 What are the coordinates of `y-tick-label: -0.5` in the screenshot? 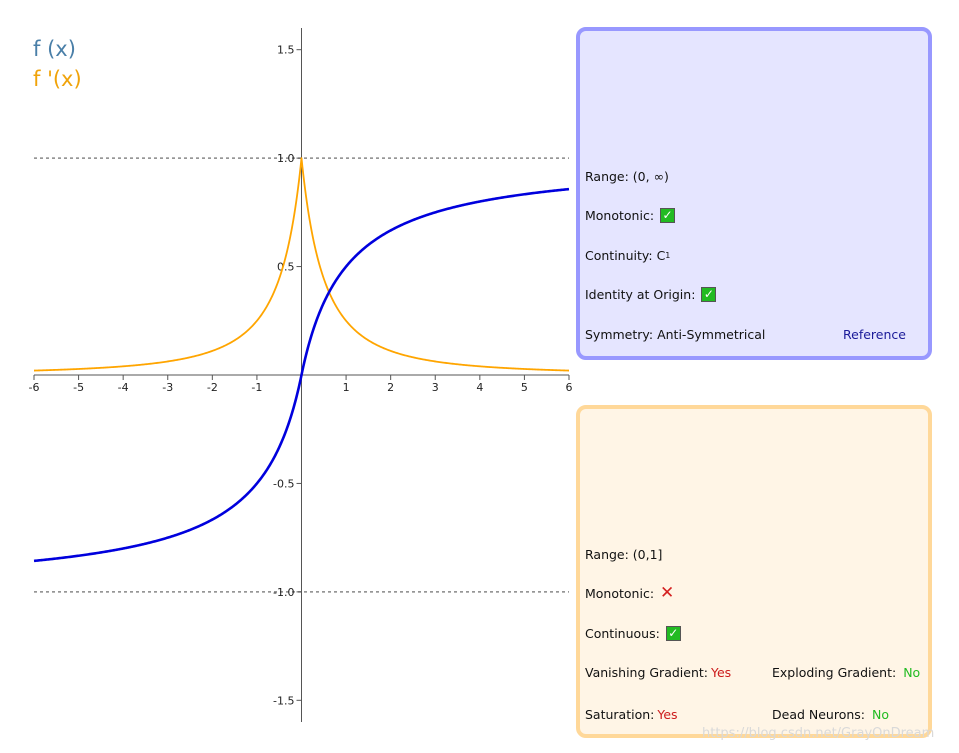 It's located at (283, 483).